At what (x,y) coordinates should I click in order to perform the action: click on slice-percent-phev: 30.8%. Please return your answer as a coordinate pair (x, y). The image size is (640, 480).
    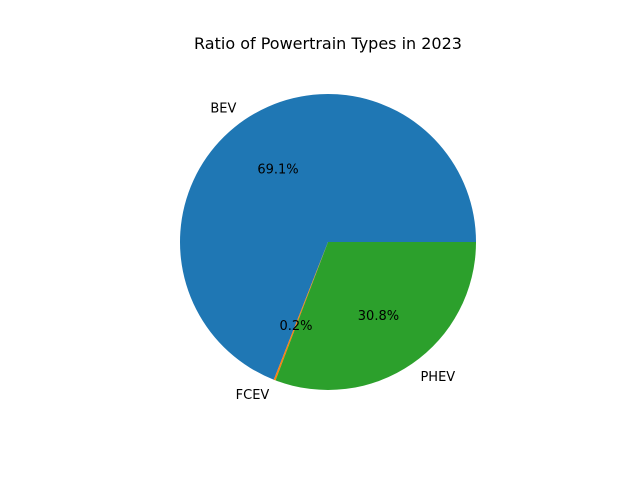
    Looking at the image, I should click on (378, 316).